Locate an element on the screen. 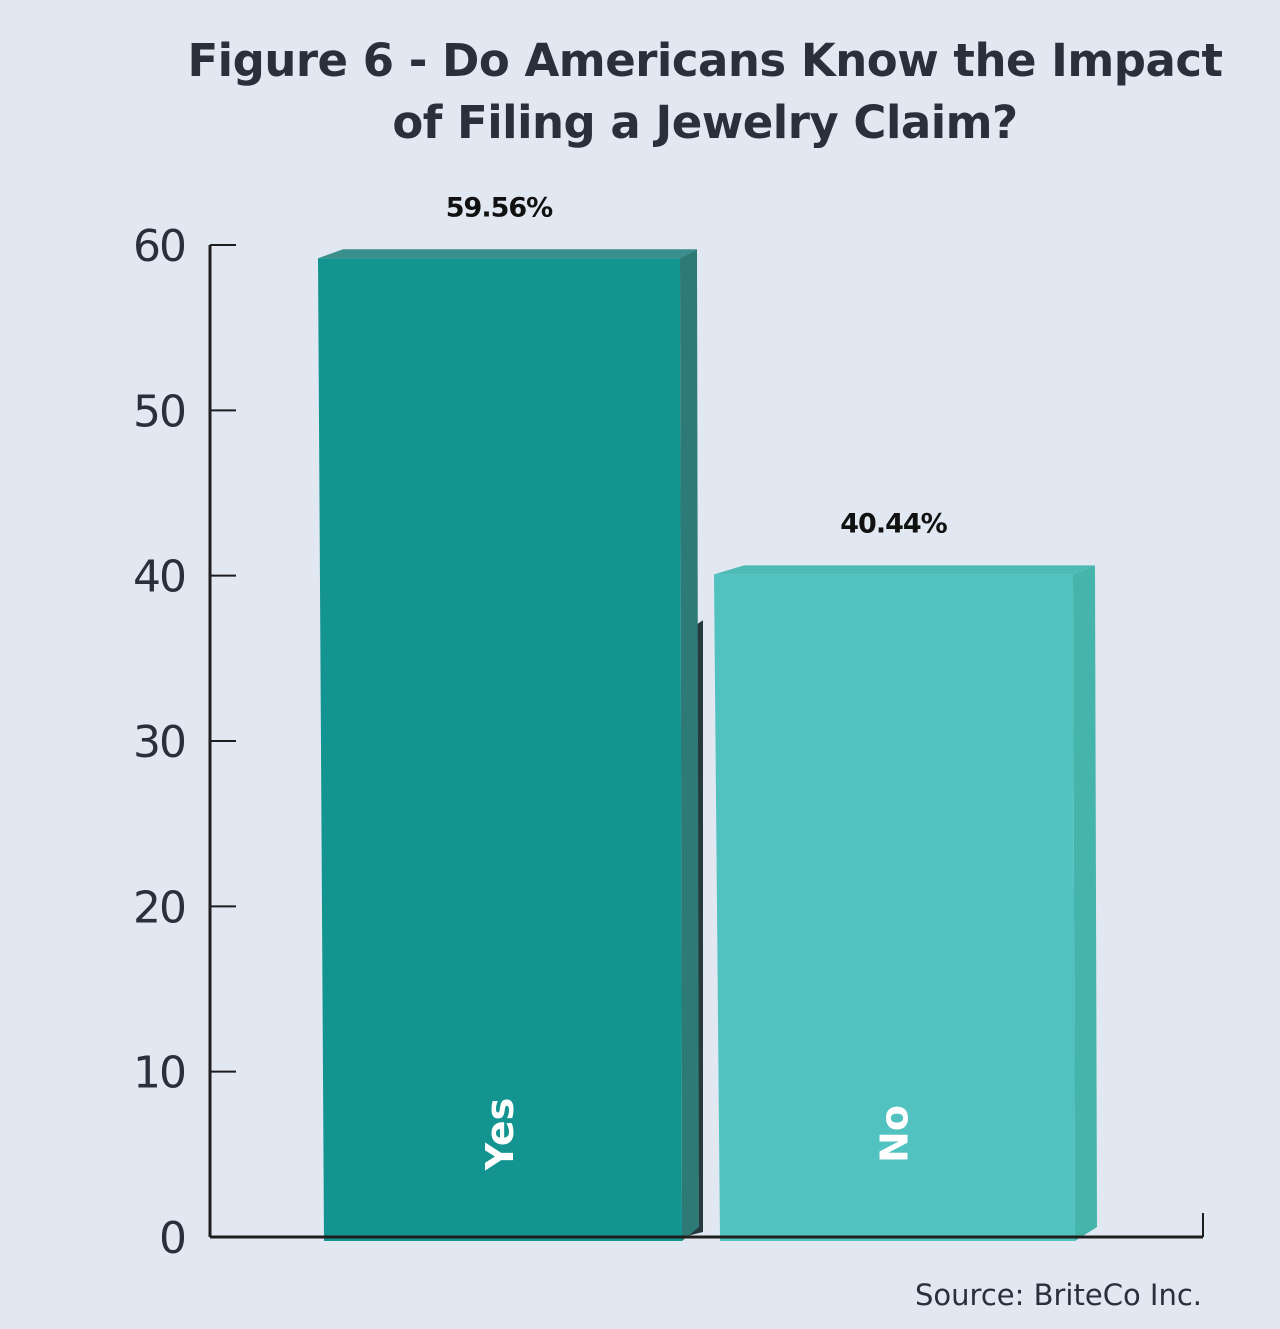 The height and width of the screenshot is (1329, 1280). y-tick-label: 0 is located at coordinates (172, 1238).